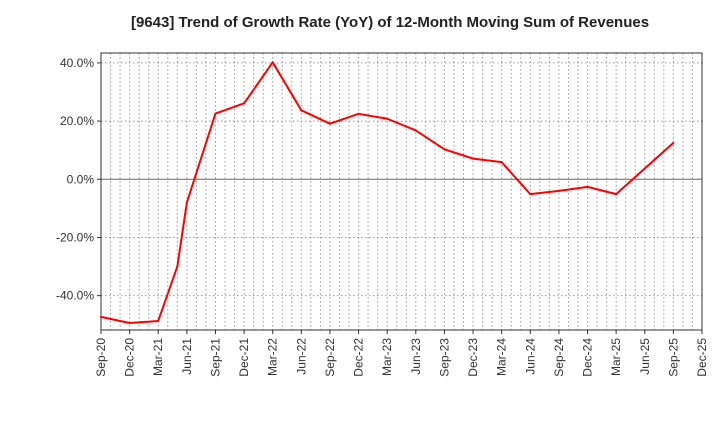 Image resolution: width=720 pixels, height=440 pixels. I want to click on x-tick-label: Dec-25, so click(702, 357).